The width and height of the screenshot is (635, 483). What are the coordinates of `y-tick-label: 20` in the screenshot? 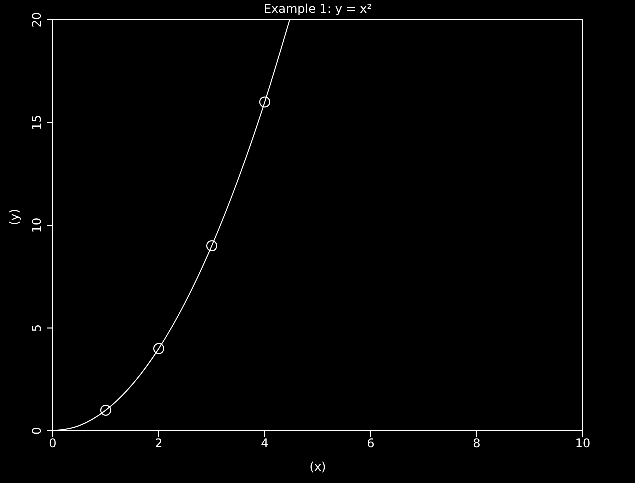 It's located at (37, 20).